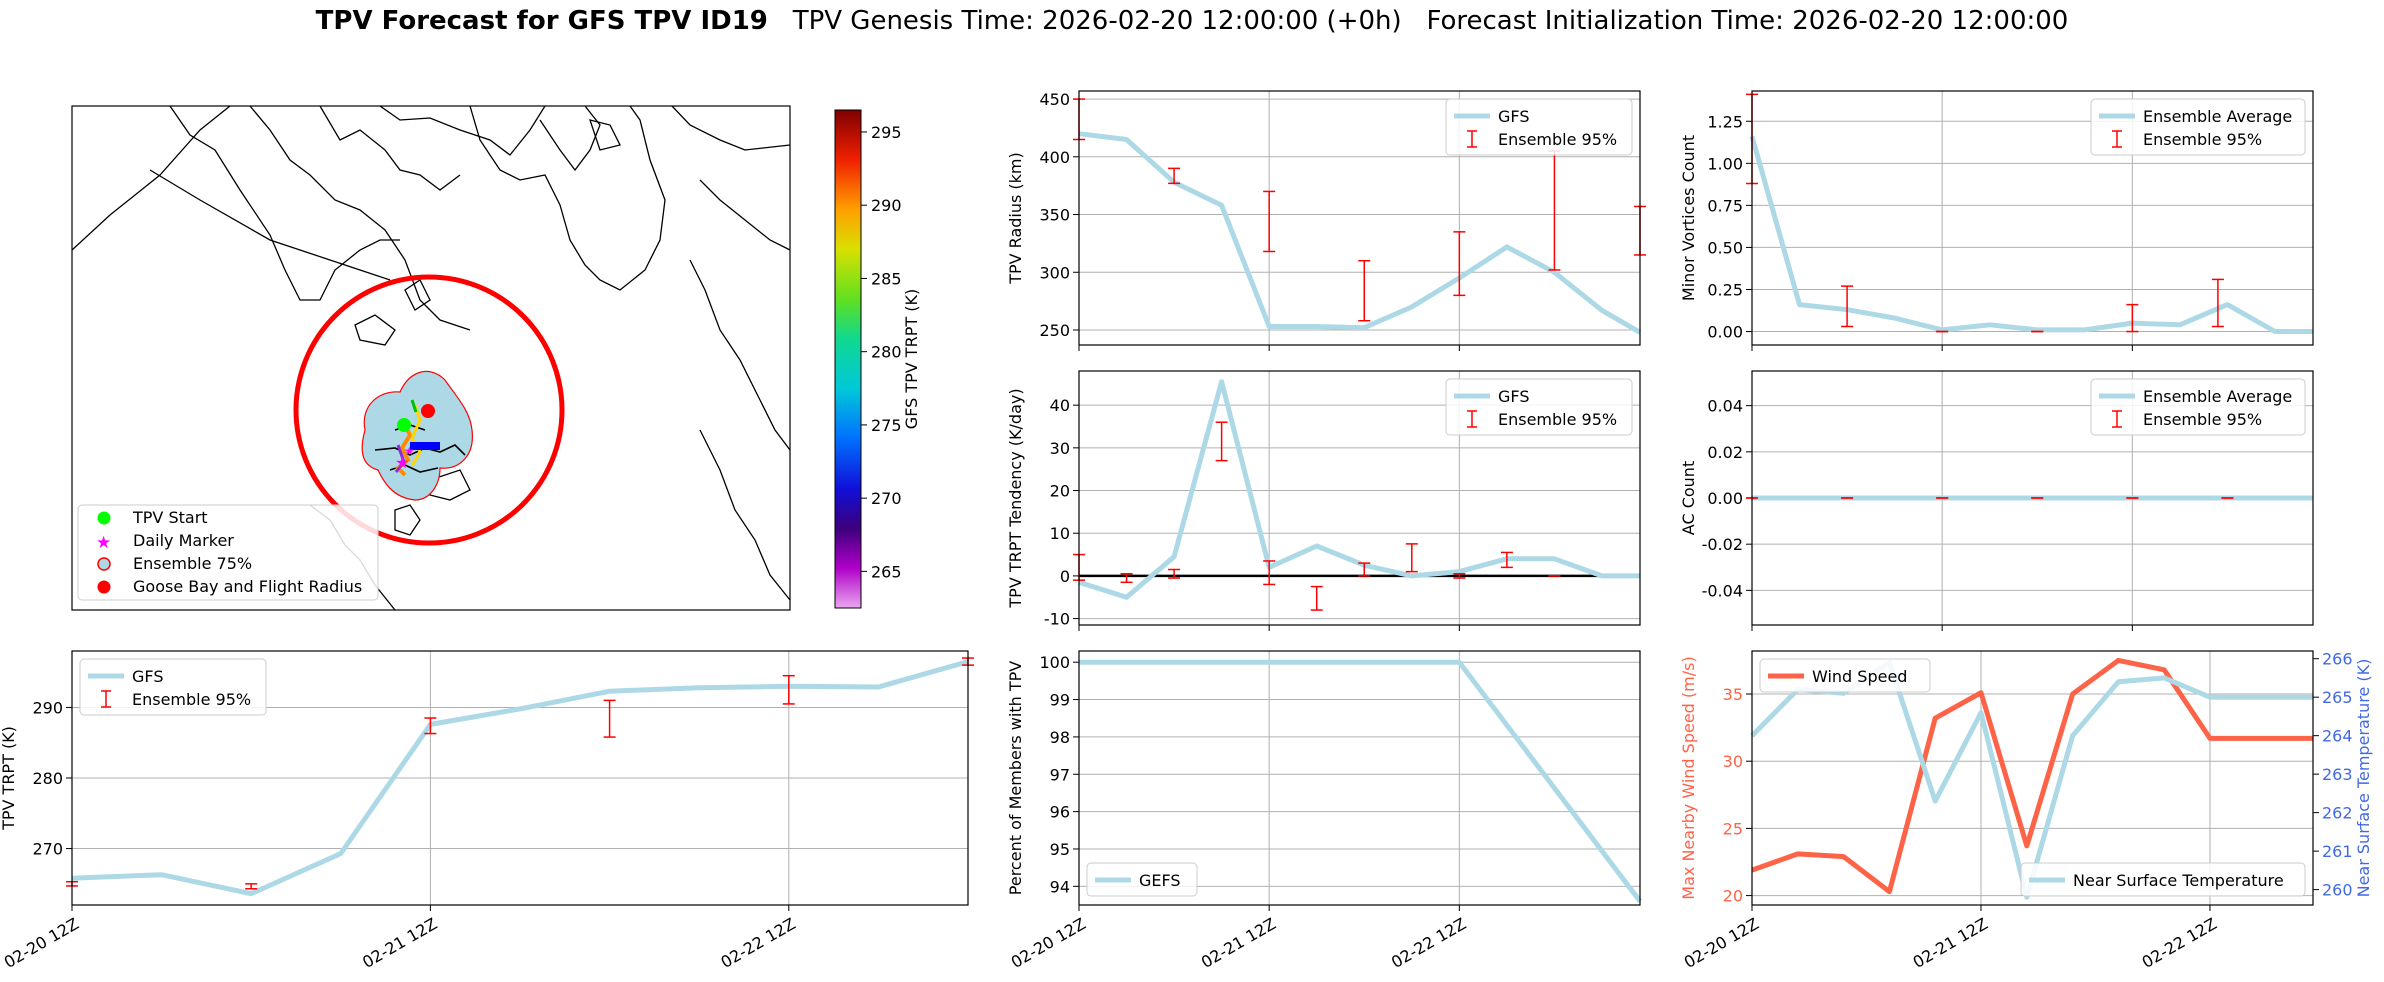 Image resolution: width=2384 pixels, height=982 pixels. Describe the element at coordinates (541, 21) in the screenshot. I see `figure-title-bold: TPV Forecast for GFS TPV ID19` at that location.